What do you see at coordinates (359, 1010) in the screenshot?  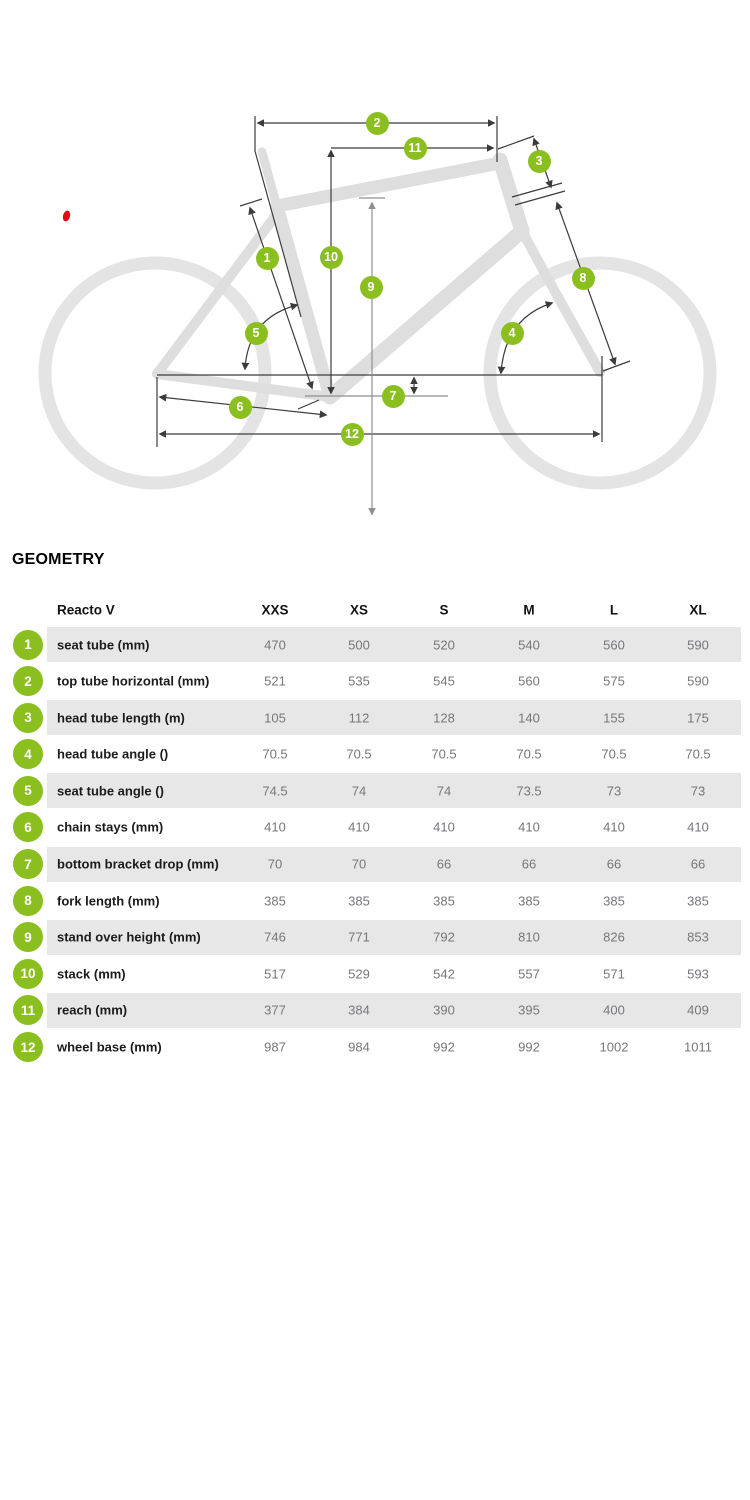 I see `cell-value: 384` at bounding box center [359, 1010].